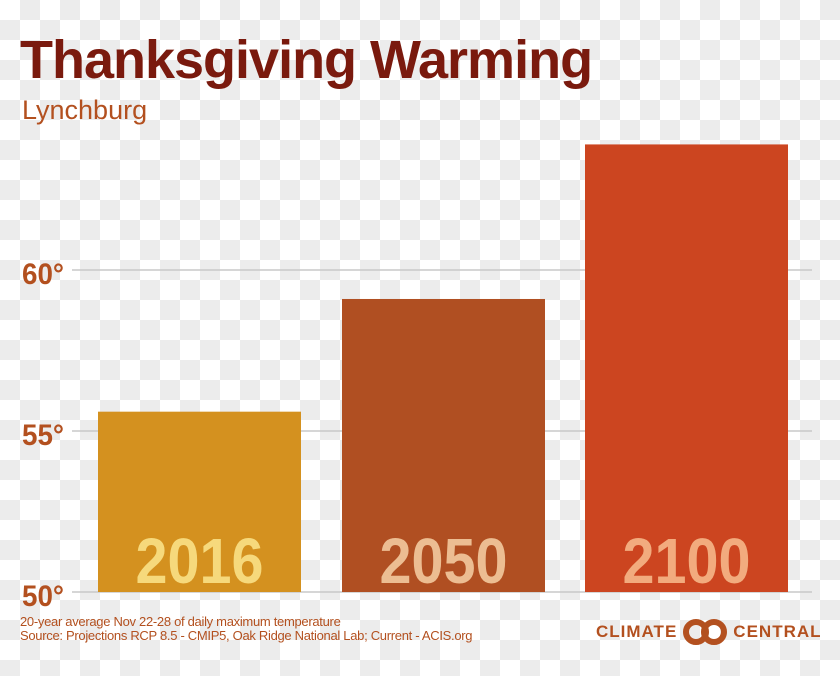  I want to click on chart-subtitle: Lynchburg, so click(85, 110).